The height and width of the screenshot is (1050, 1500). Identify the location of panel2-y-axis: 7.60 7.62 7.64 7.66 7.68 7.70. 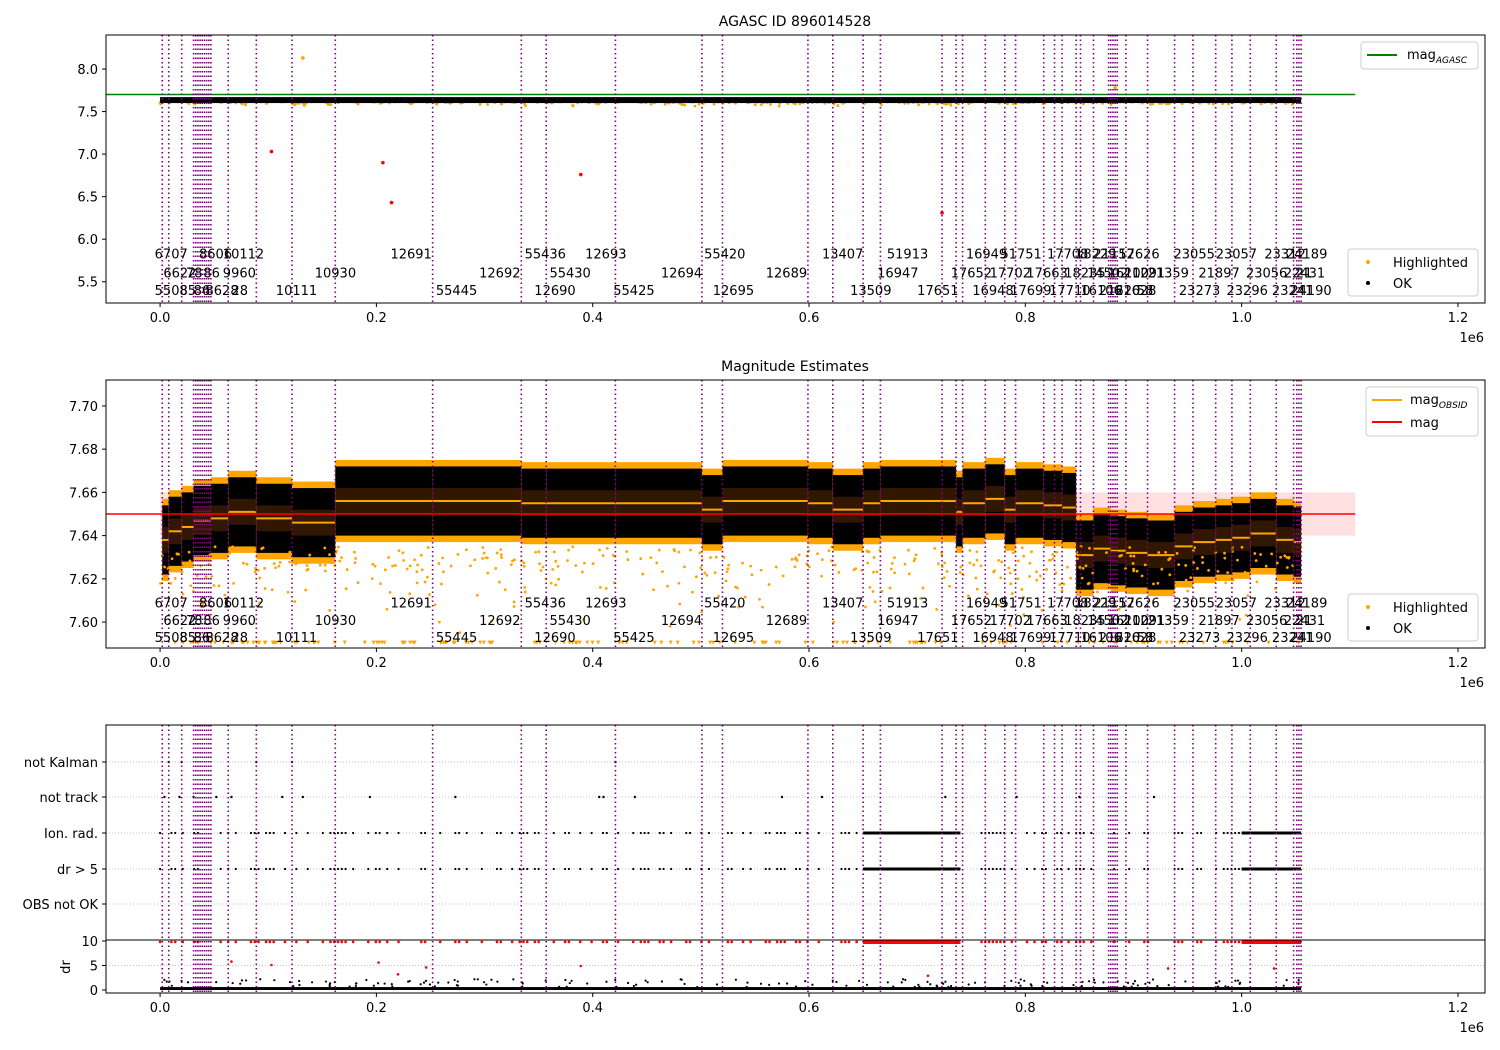
(87, 515).